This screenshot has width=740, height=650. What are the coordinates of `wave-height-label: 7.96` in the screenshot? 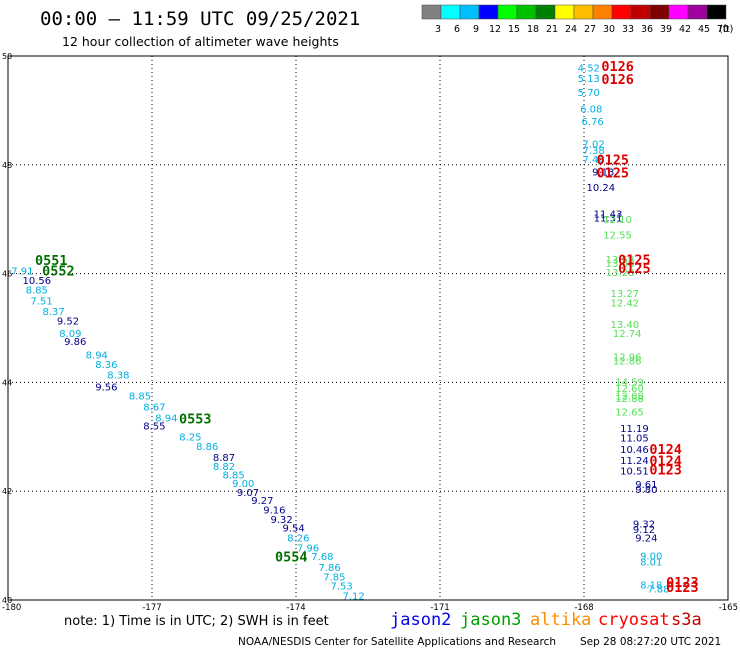 It's located at (308, 548).